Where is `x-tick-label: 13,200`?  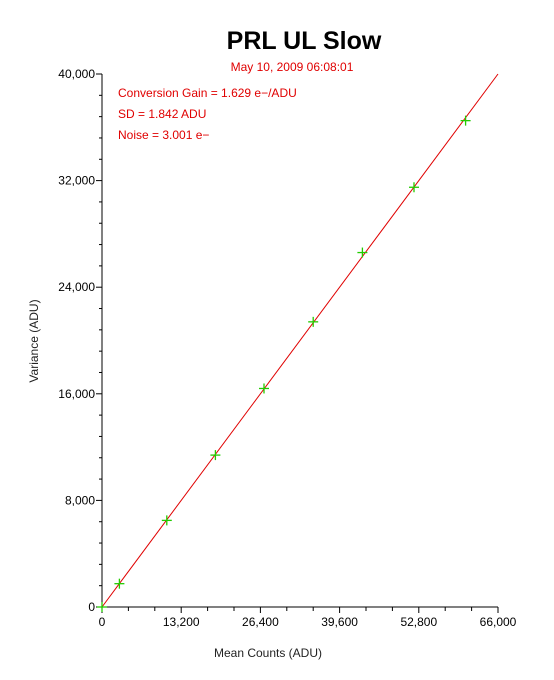 x-tick-label: 13,200 is located at coordinates (181, 622).